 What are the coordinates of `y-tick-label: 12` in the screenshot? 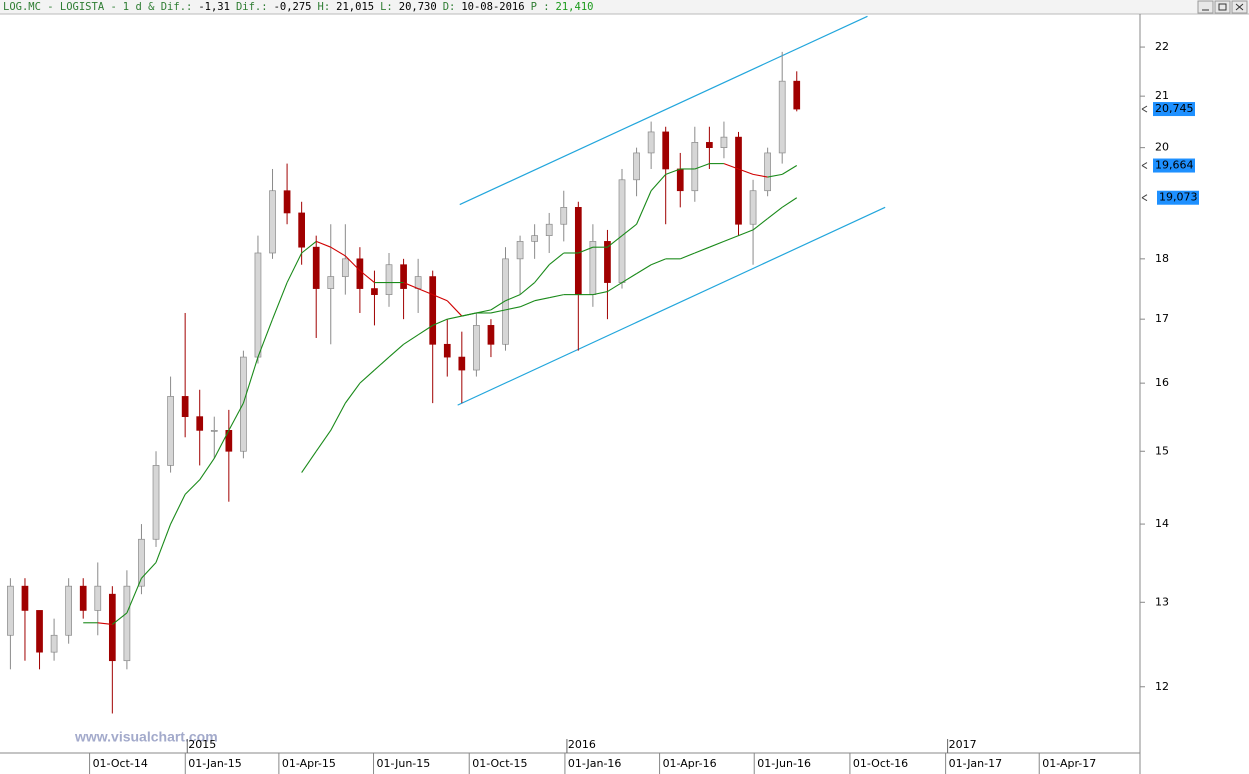 It's located at (1162, 686).